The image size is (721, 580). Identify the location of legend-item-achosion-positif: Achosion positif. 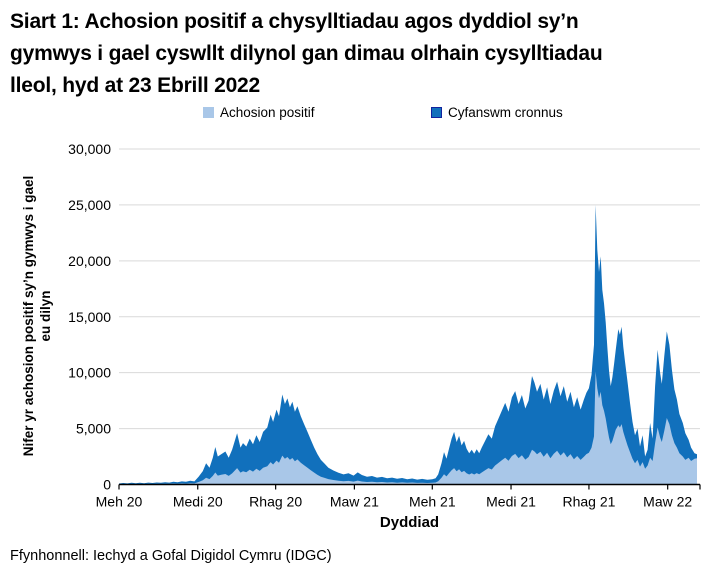
(259, 112).